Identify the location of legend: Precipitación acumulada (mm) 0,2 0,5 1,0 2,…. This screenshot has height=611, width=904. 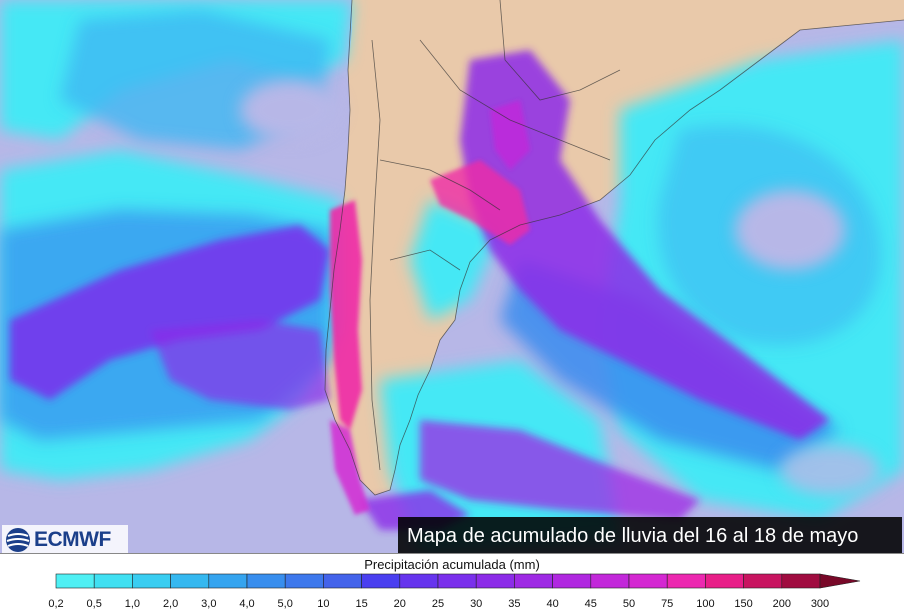
(452, 582).